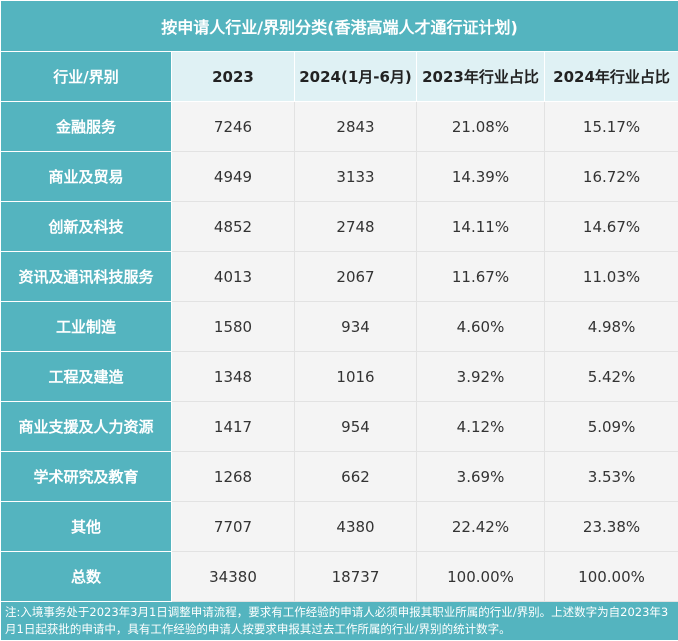 The image size is (678, 641). I want to click on cell-2024h1: 662, so click(356, 477).